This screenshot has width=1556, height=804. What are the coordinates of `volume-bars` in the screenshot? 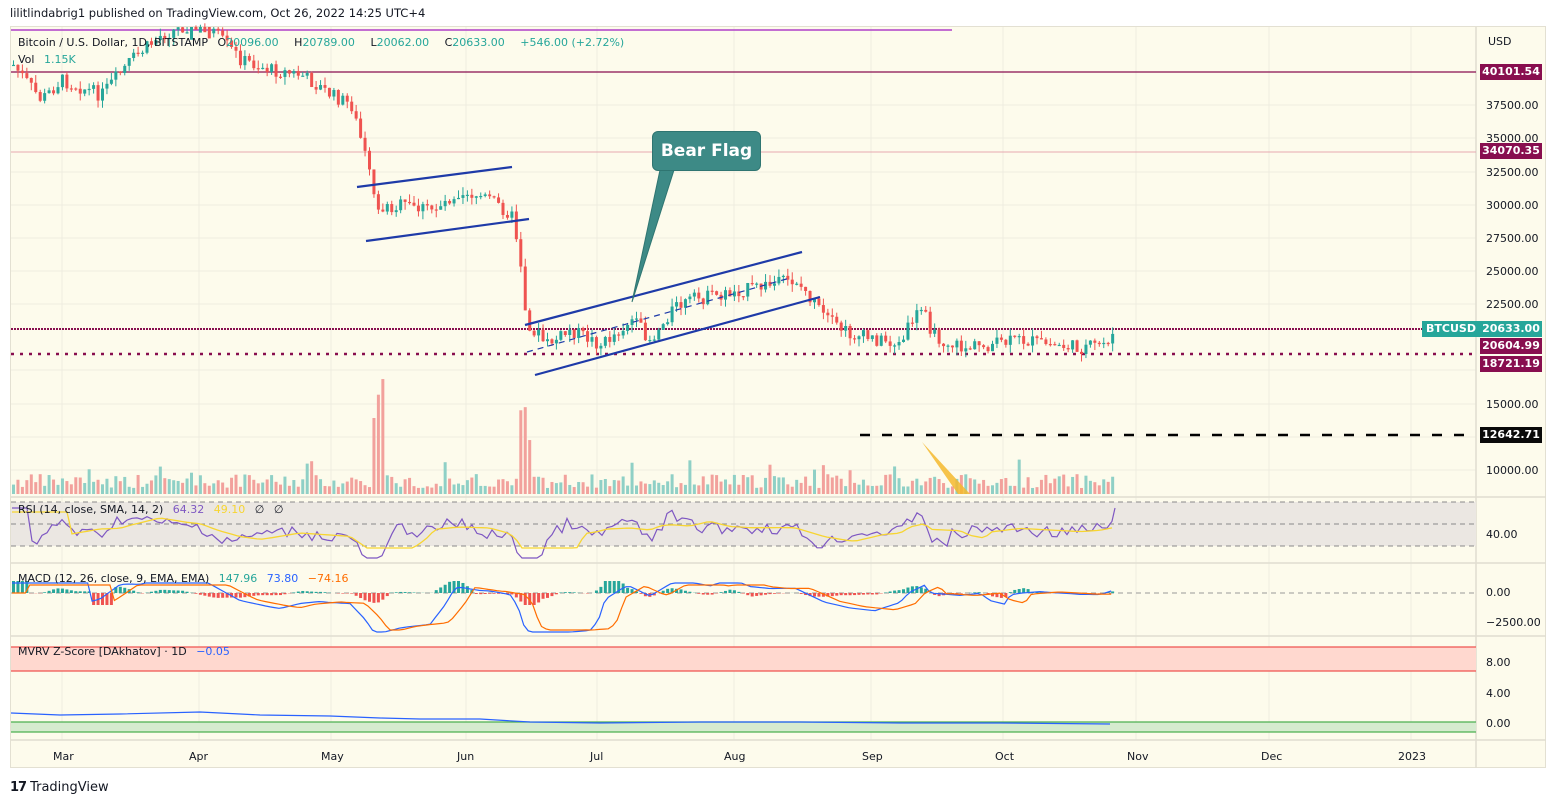 It's located at (563, 436).